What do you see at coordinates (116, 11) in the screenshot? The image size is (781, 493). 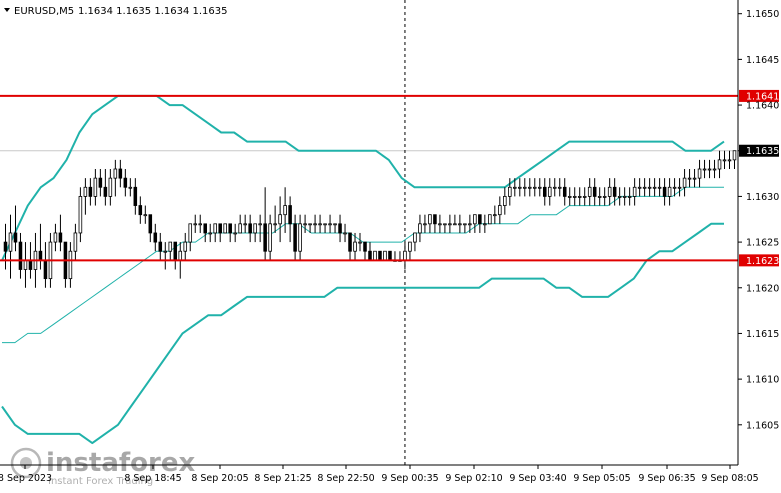 I see `chart-header: EURUSD,M5 1.1634 1.1635 1.1634 1.1635` at bounding box center [116, 11].